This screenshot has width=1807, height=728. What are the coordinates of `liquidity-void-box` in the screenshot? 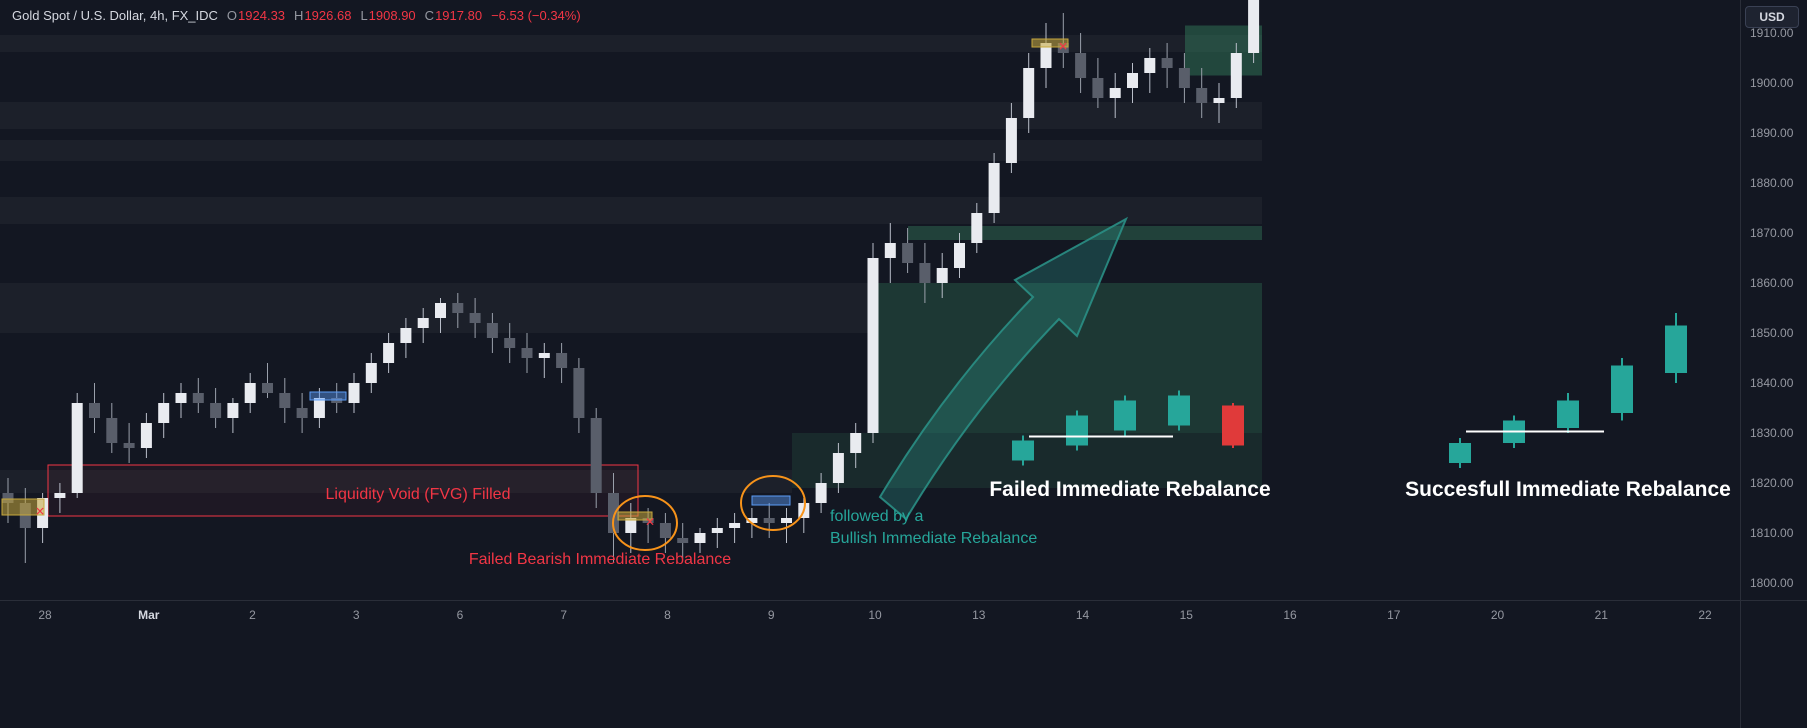 It's located at (343, 490).